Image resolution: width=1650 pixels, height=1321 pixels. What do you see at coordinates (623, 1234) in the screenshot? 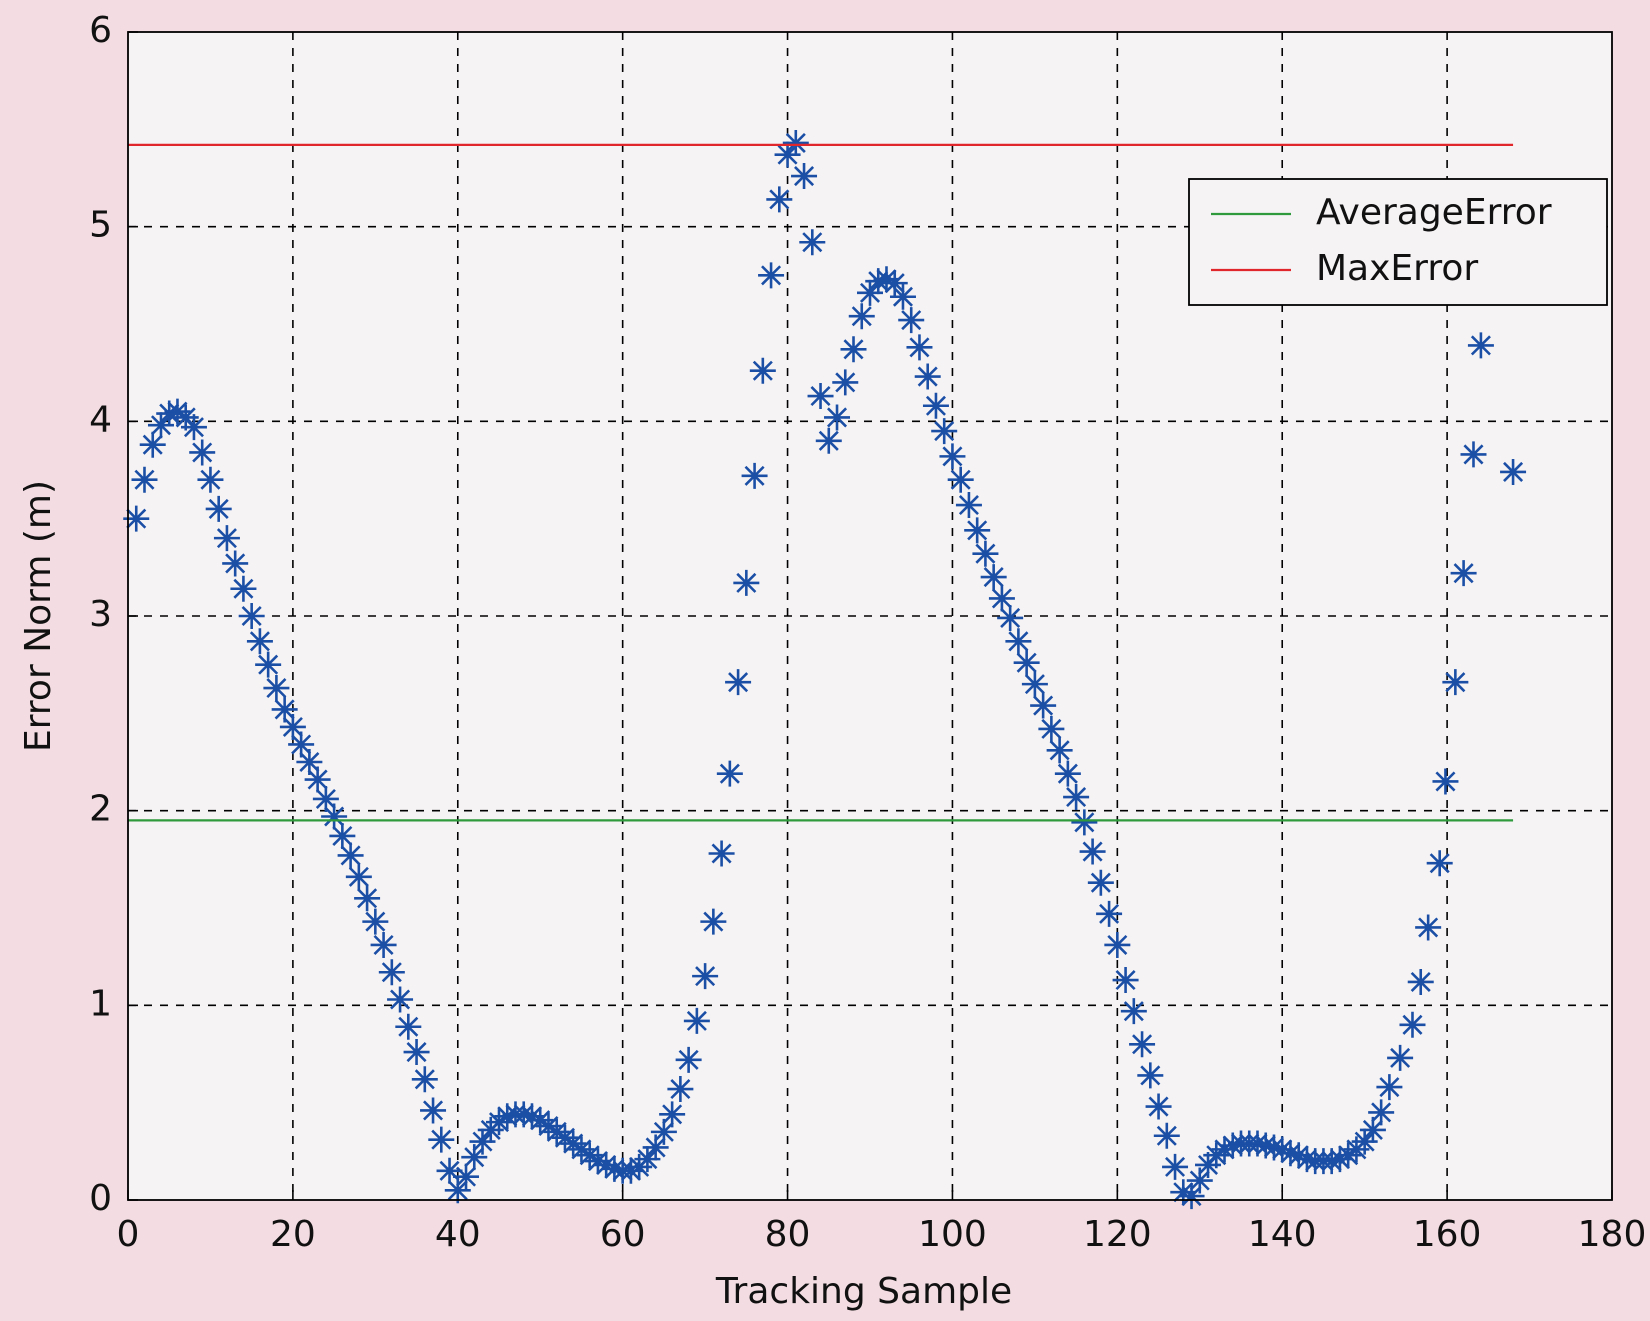
I see `x-tick-label: 60` at bounding box center [623, 1234].